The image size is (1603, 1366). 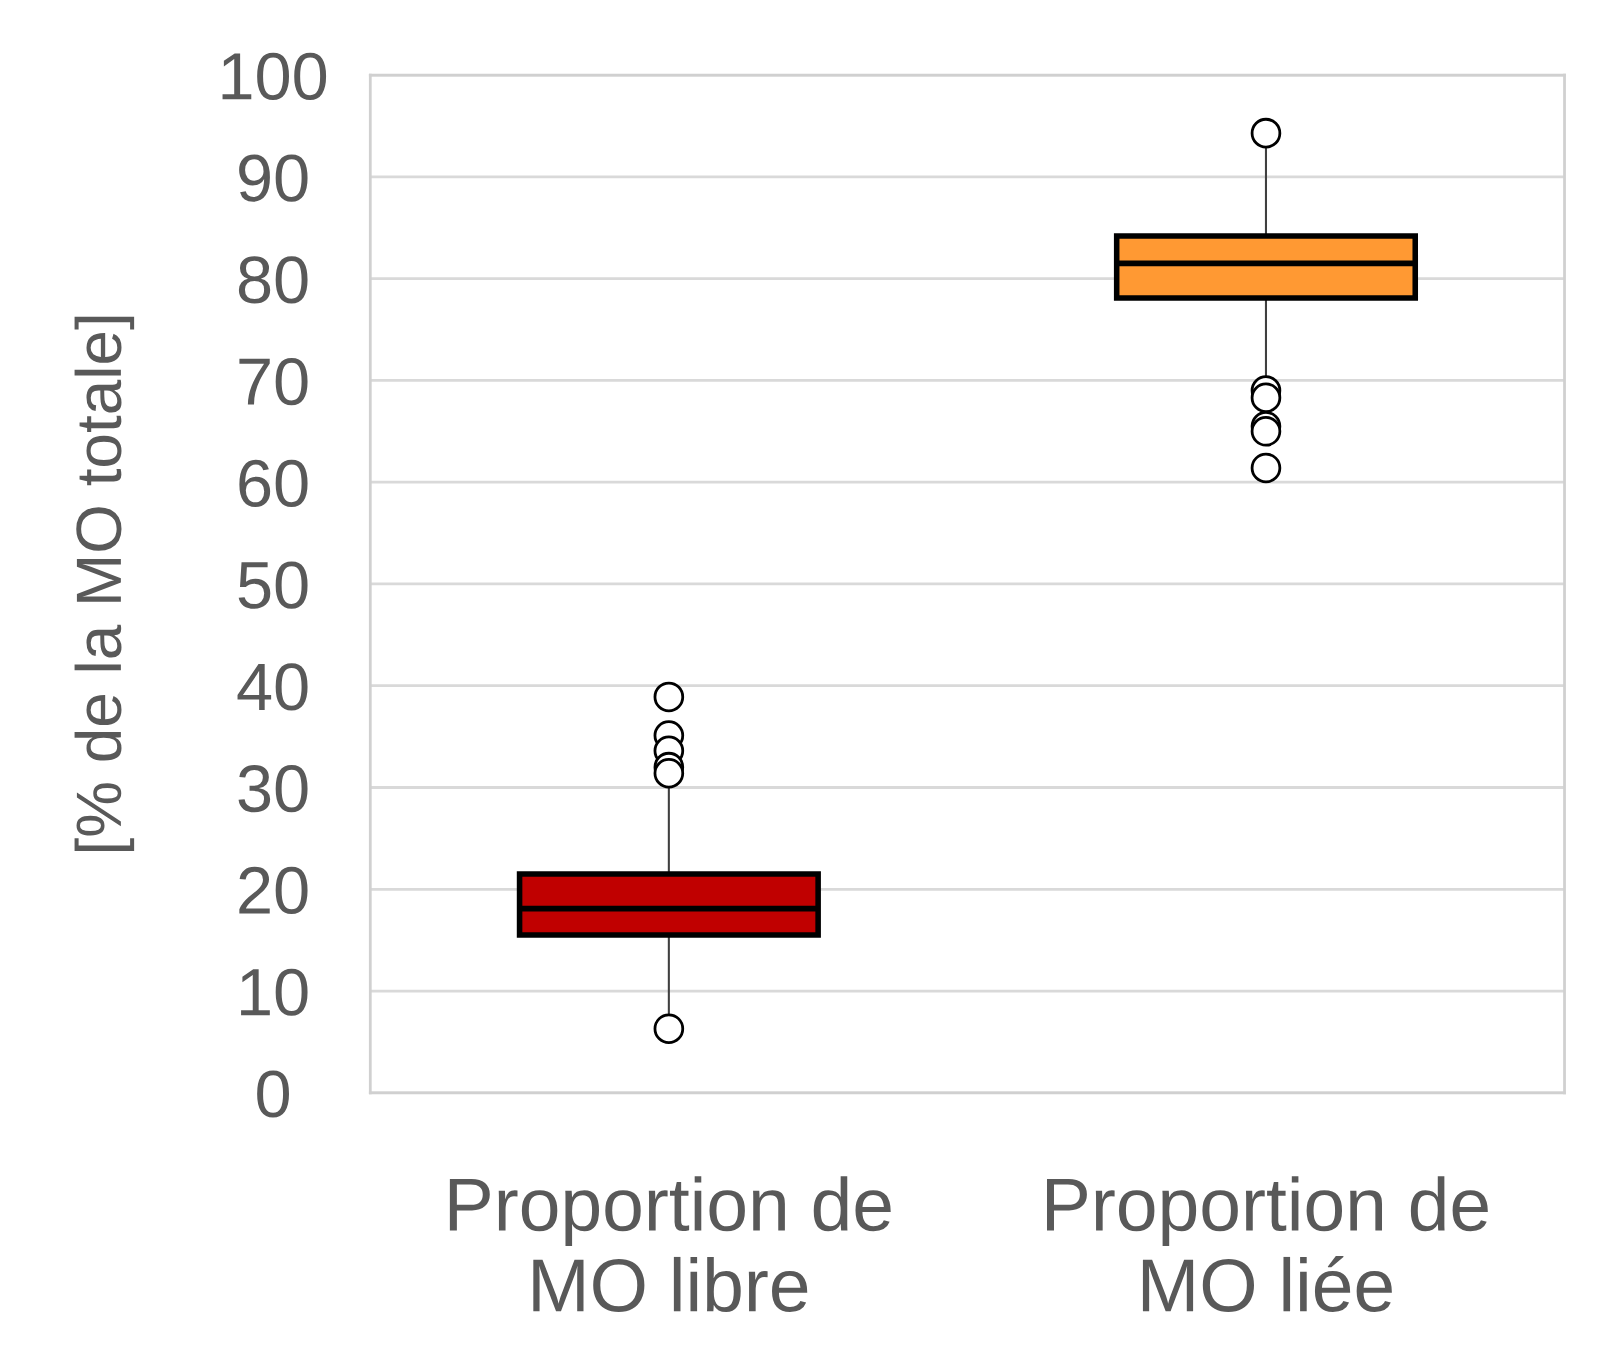 What do you see at coordinates (273, 382) in the screenshot?
I see `y-tick-label: 70` at bounding box center [273, 382].